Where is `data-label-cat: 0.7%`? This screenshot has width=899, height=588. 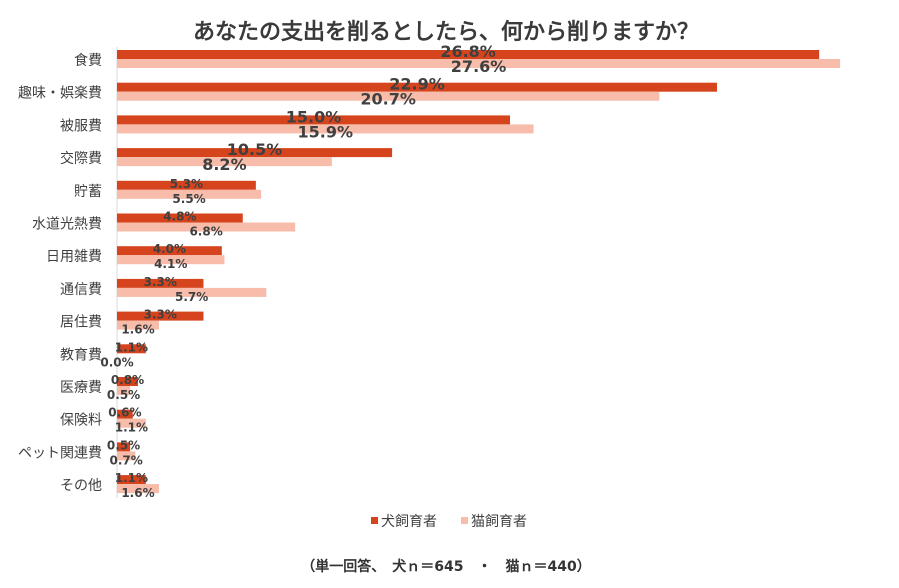 data-label-cat: 0.7% is located at coordinates (126, 460).